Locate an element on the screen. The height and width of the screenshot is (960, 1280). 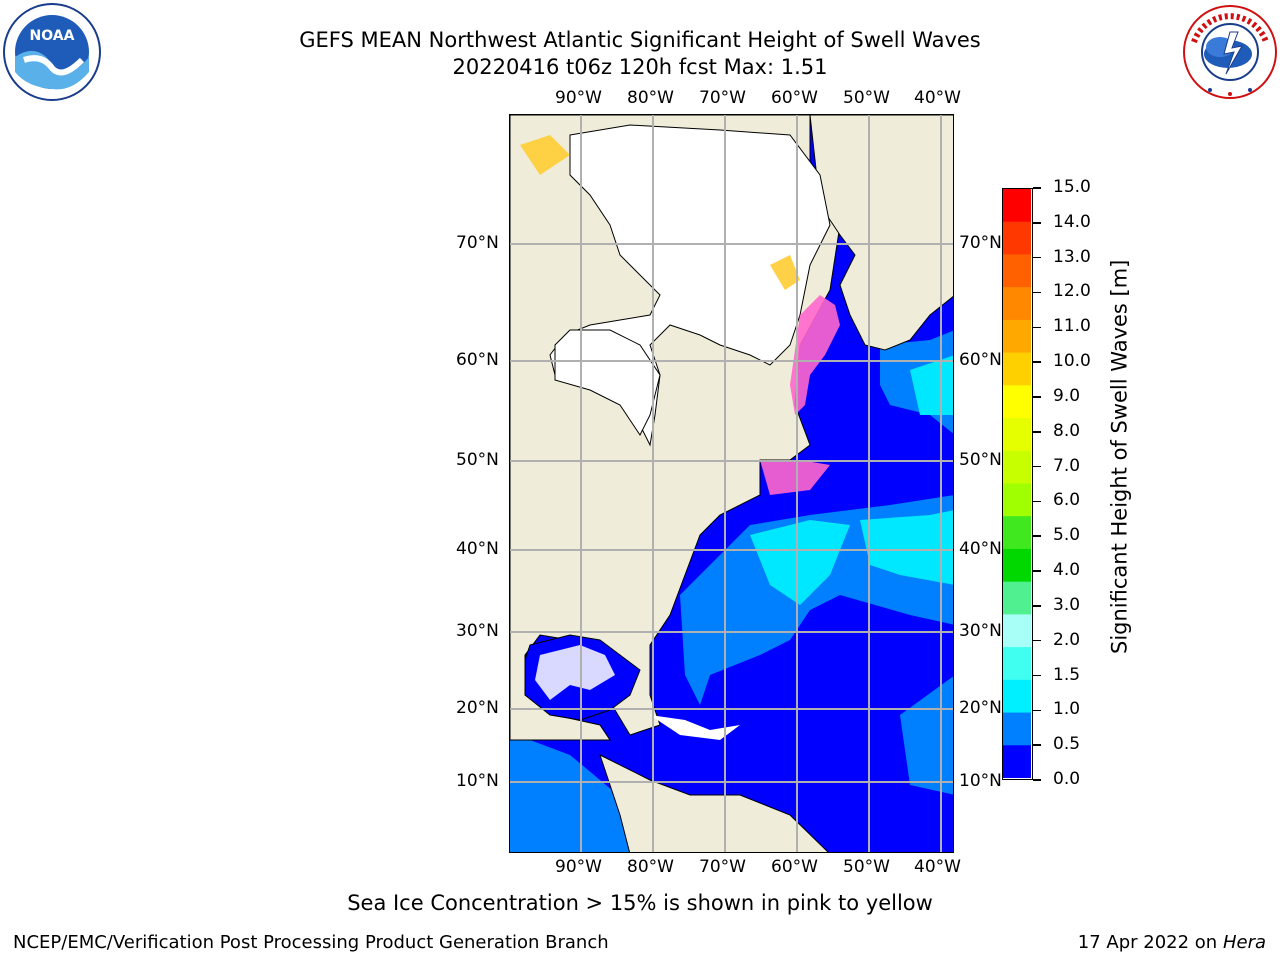
colorbar-tick-label: 1.0 is located at coordinates (1067, 709).